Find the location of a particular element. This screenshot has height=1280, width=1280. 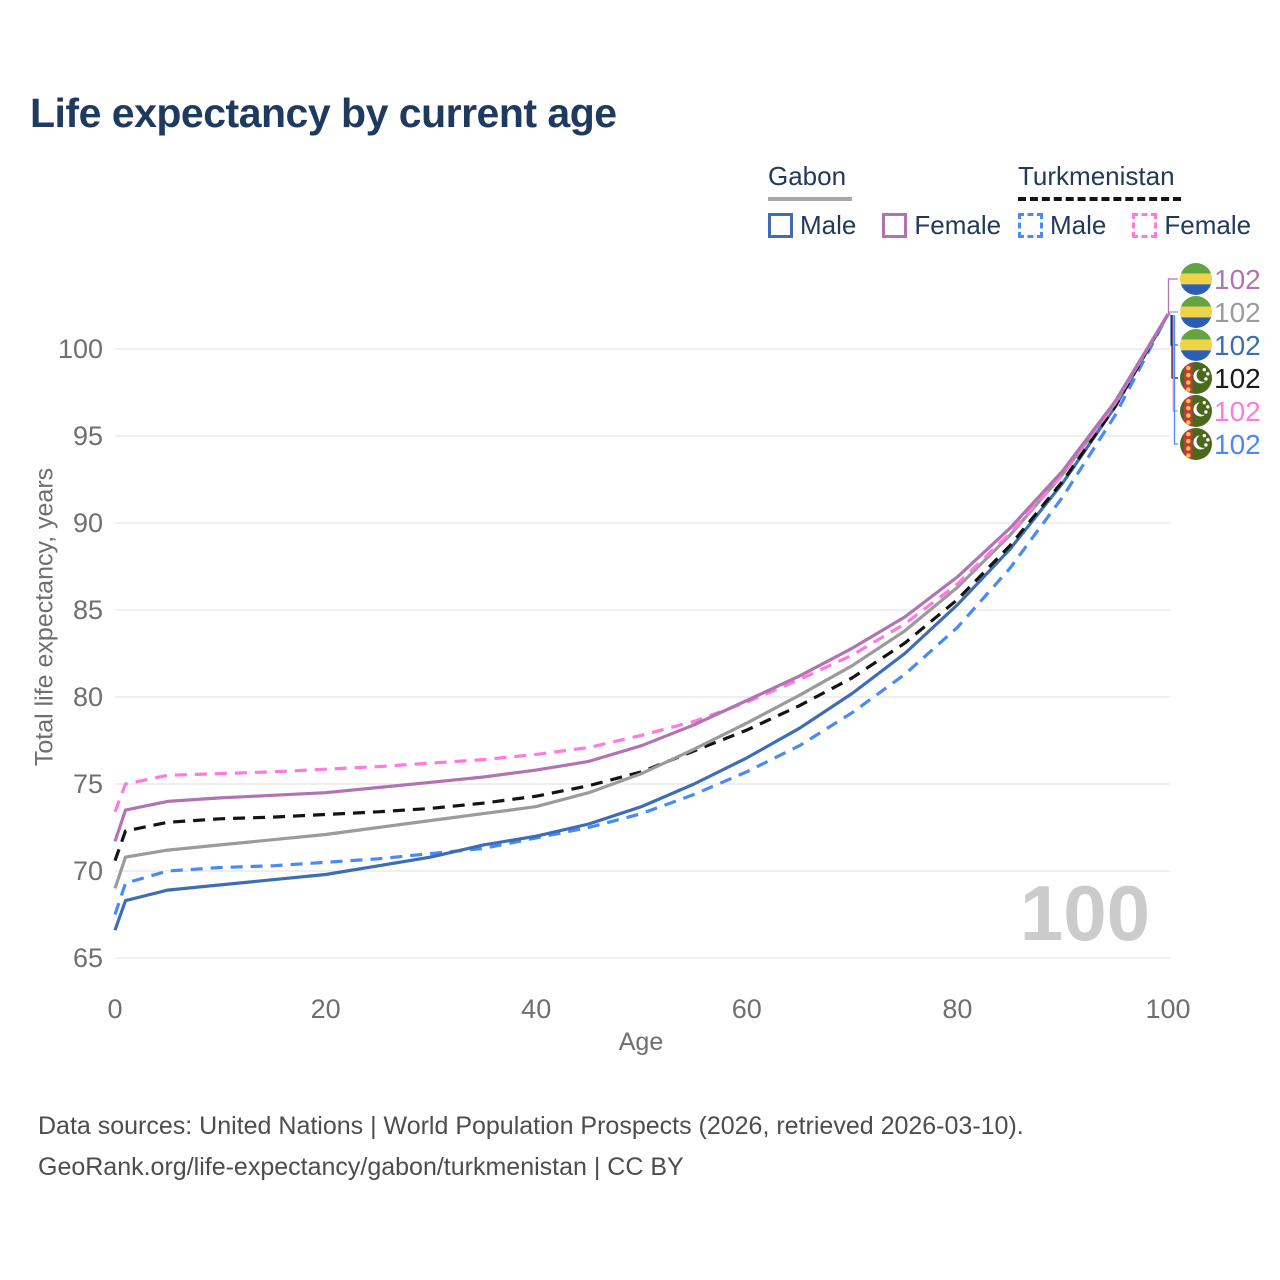

y-tick-label: 85 is located at coordinates (88, 610).